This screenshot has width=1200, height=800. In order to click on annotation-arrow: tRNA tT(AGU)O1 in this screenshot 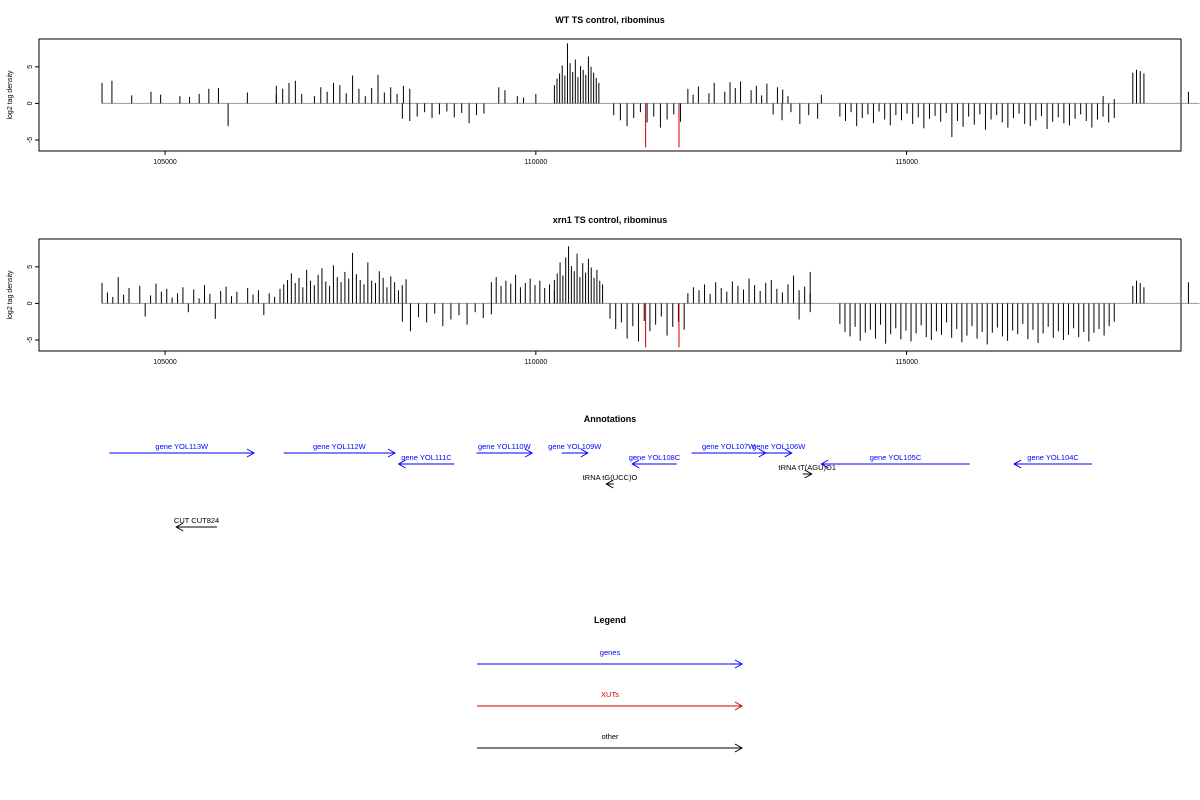, I will do `click(807, 471)`.